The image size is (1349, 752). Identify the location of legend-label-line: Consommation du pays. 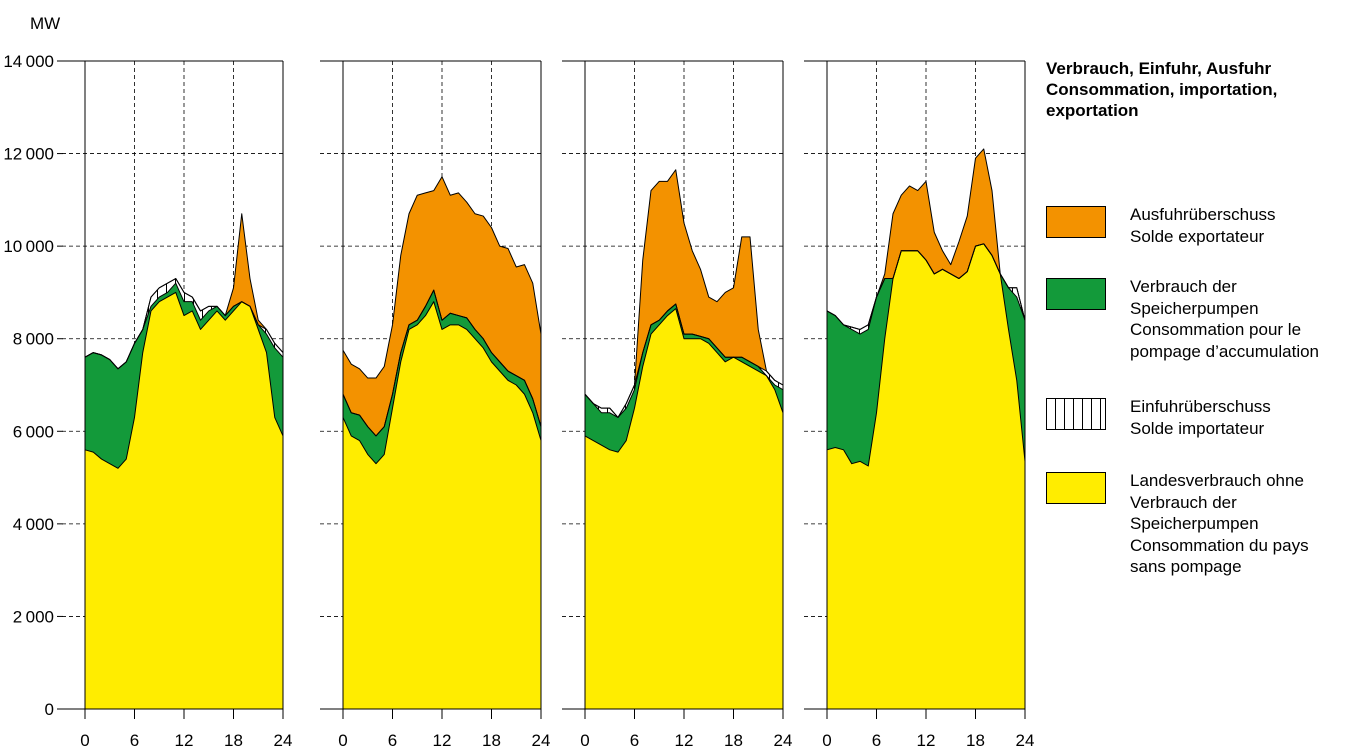
(1219, 545).